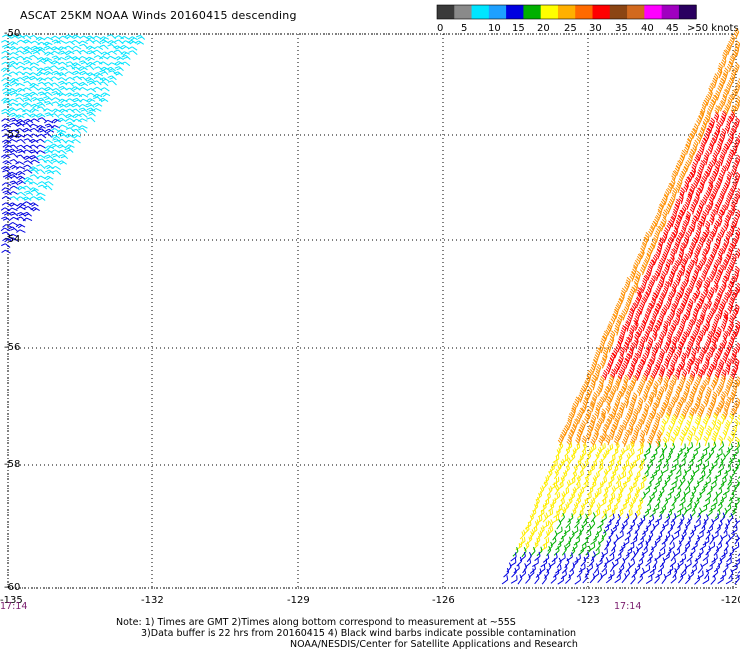 The height and width of the screenshot is (650, 740). I want to click on longitude-label: -120, so click(730, 600).